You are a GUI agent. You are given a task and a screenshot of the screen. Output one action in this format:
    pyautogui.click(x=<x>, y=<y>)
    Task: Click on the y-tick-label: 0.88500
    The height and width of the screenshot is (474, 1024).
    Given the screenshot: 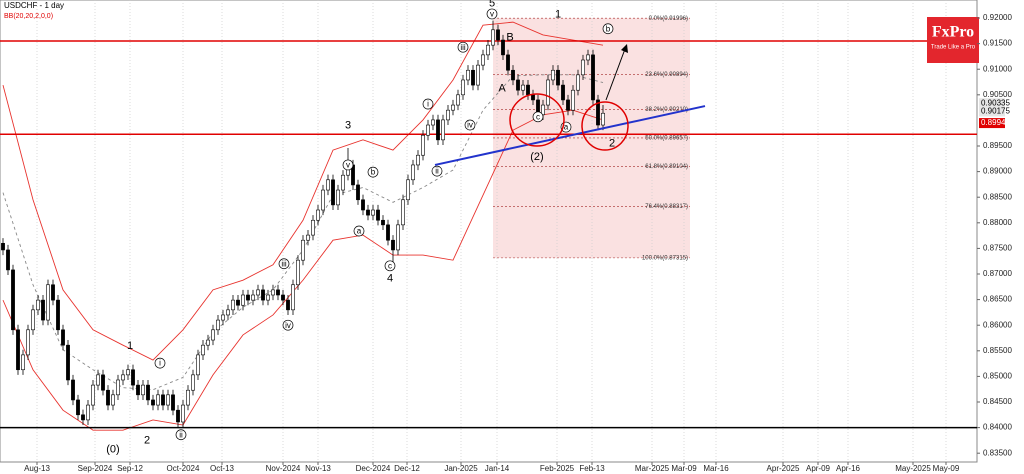 What is the action you would take?
    pyautogui.click(x=997, y=196)
    